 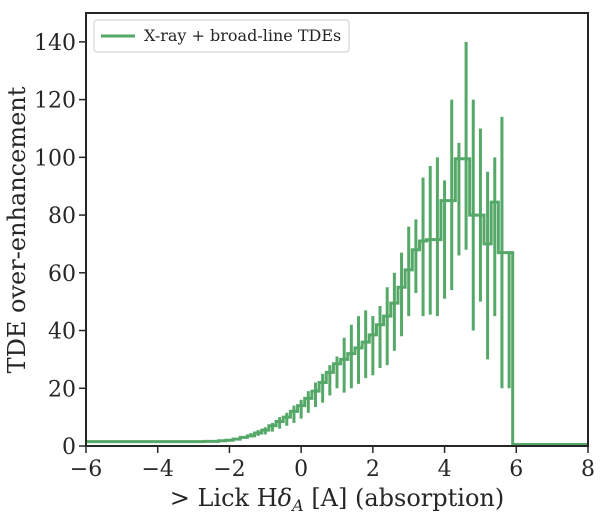 What do you see at coordinates (62, 389) in the screenshot?
I see `y-tick-label: 20` at bounding box center [62, 389].